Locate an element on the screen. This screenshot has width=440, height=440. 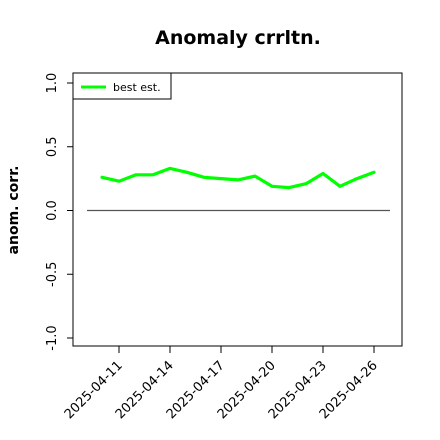
y-tick-label: 0.5 is located at coordinates (52, 146).